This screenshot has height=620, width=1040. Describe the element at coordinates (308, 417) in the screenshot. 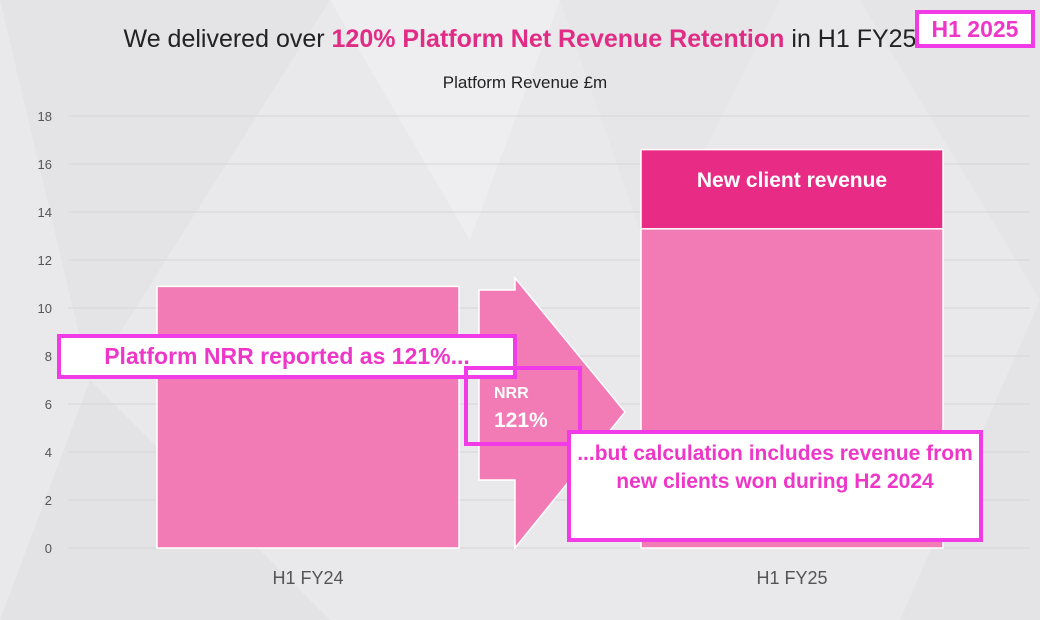

I see `bar-h1-fy24` at that location.